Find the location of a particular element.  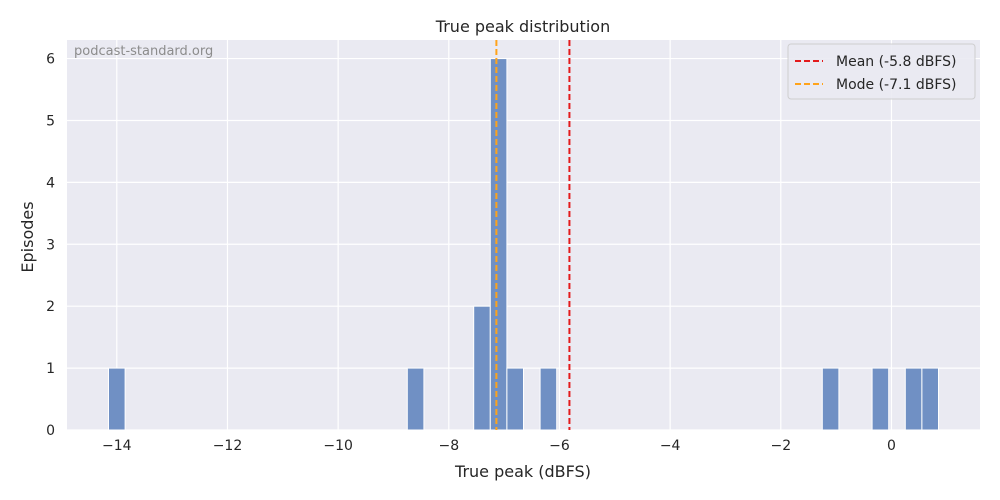

legend-box is located at coordinates (881, 71).